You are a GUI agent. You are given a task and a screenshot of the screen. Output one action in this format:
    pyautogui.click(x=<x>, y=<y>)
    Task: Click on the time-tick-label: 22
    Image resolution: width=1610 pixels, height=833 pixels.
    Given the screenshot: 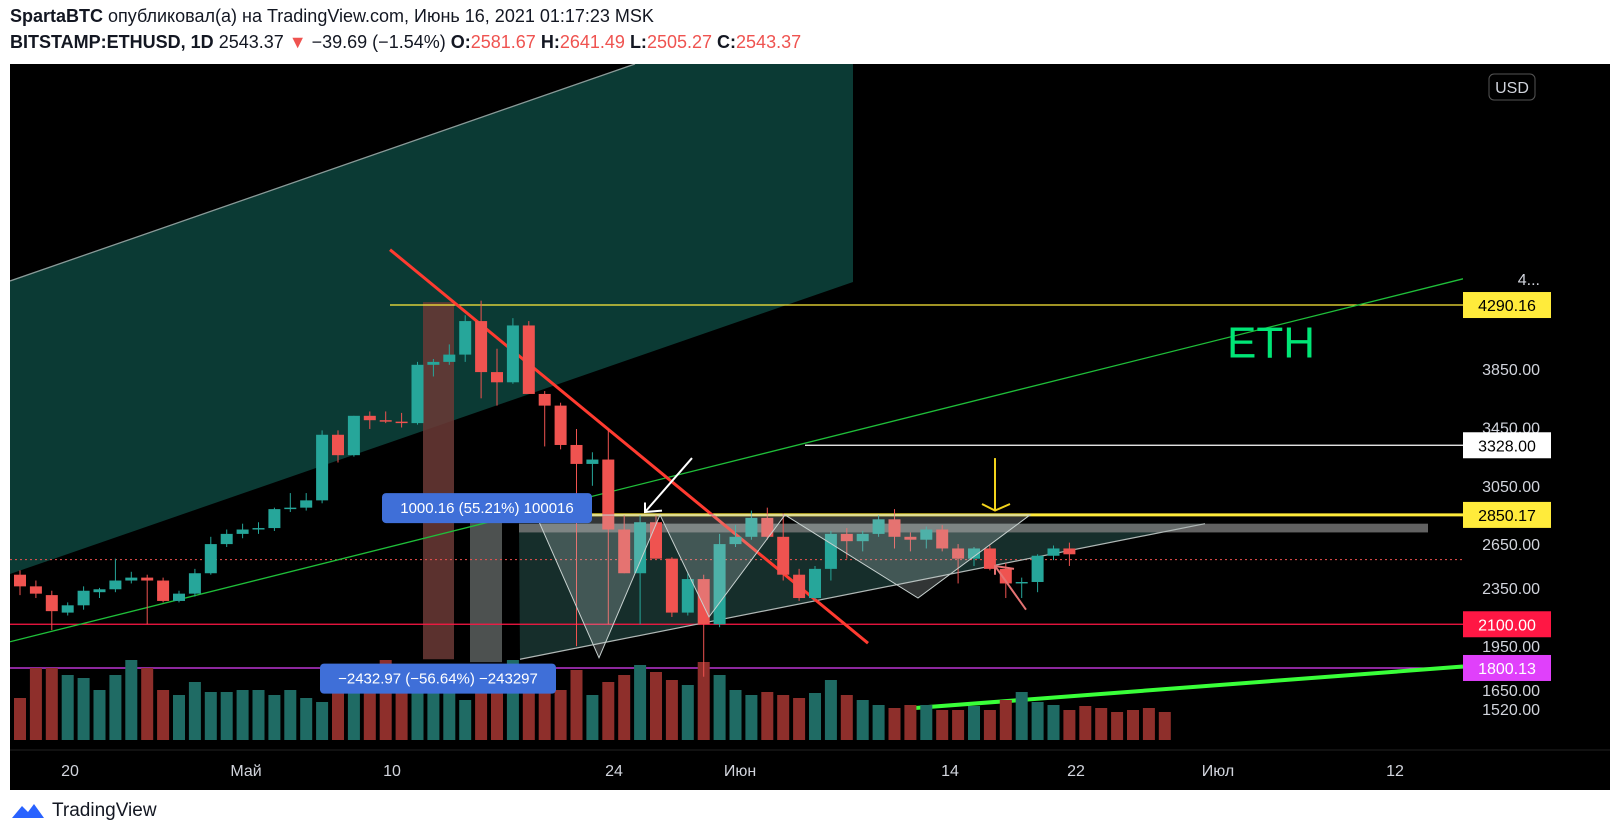 What is the action you would take?
    pyautogui.click(x=1076, y=771)
    